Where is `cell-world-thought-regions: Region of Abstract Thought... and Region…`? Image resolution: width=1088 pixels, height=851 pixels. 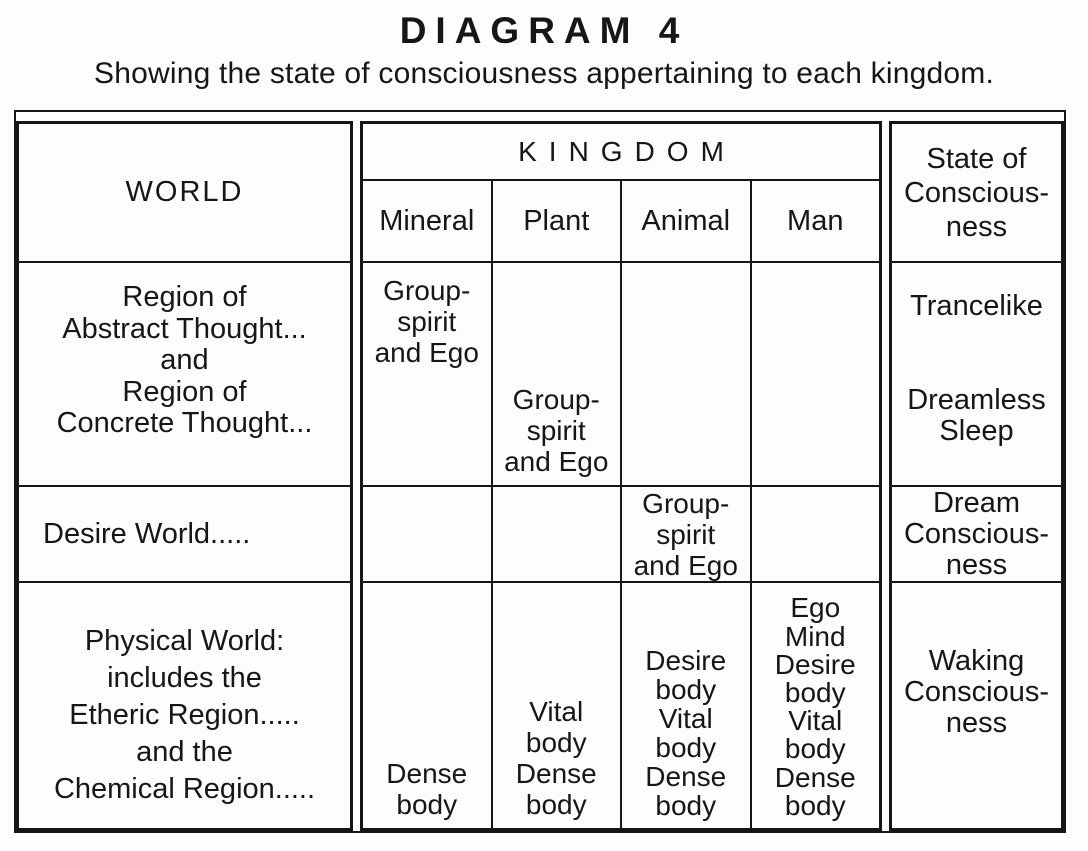 cell-world-thought-regions: Region of Abstract Thought... and Region… is located at coordinates (184, 375).